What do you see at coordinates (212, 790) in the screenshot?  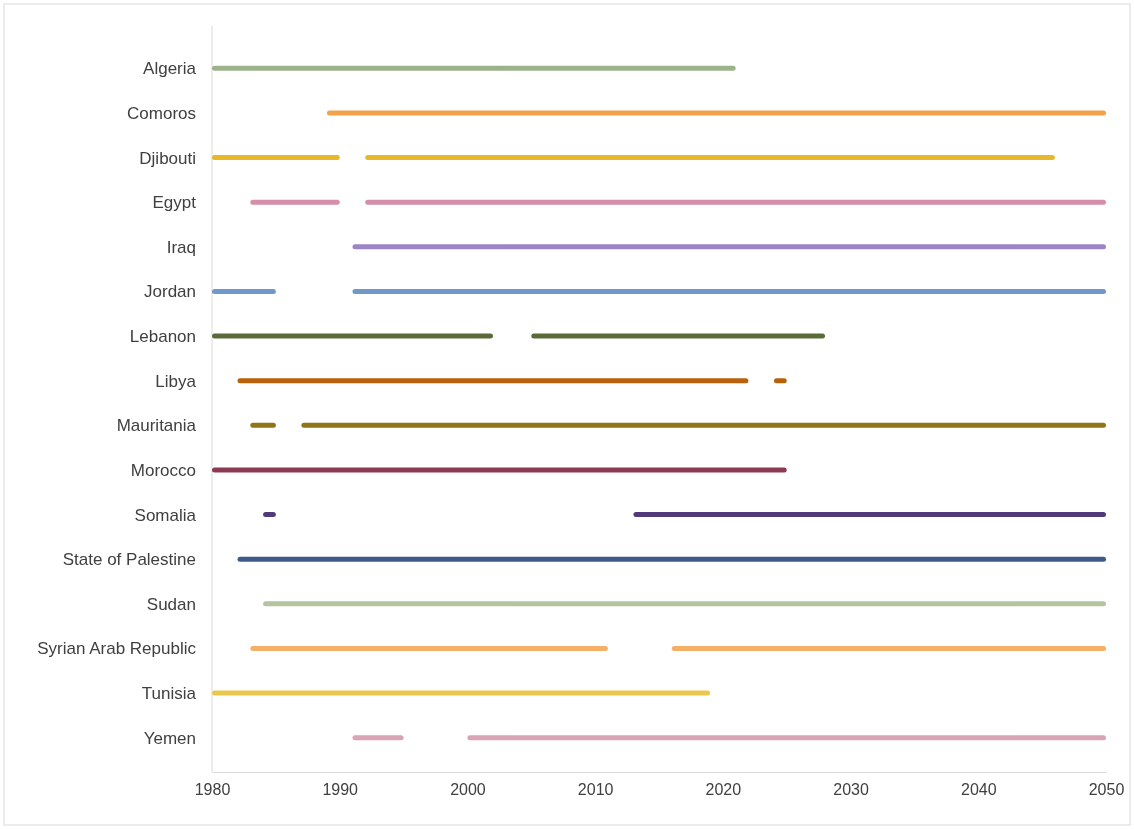 I see `x-tick-label: 1980` at bounding box center [212, 790].